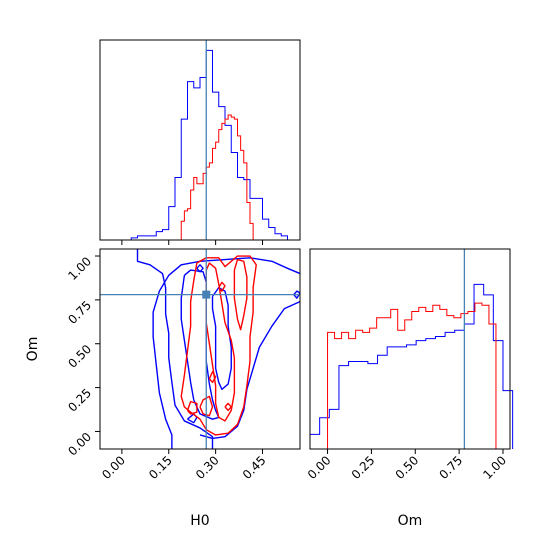 The height and width of the screenshot is (550, 550). I want to click on contour-H0-Om-ytick-label-0: 0.00, so click(79, 444).